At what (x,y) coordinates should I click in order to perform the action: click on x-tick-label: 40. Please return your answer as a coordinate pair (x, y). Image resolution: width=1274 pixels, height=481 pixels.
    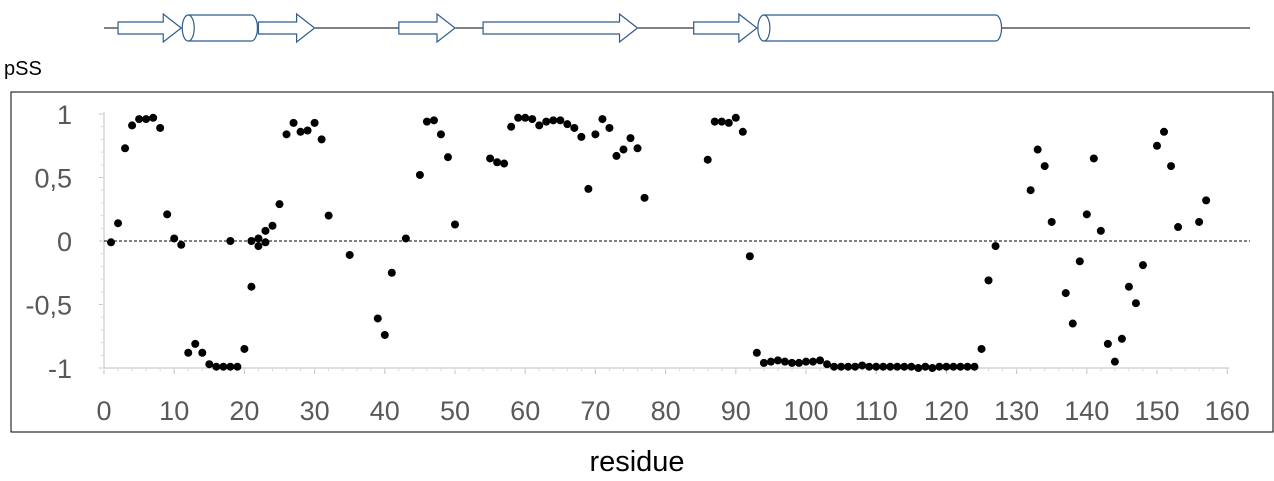
    Looking at the image, I should click on (385, 411).